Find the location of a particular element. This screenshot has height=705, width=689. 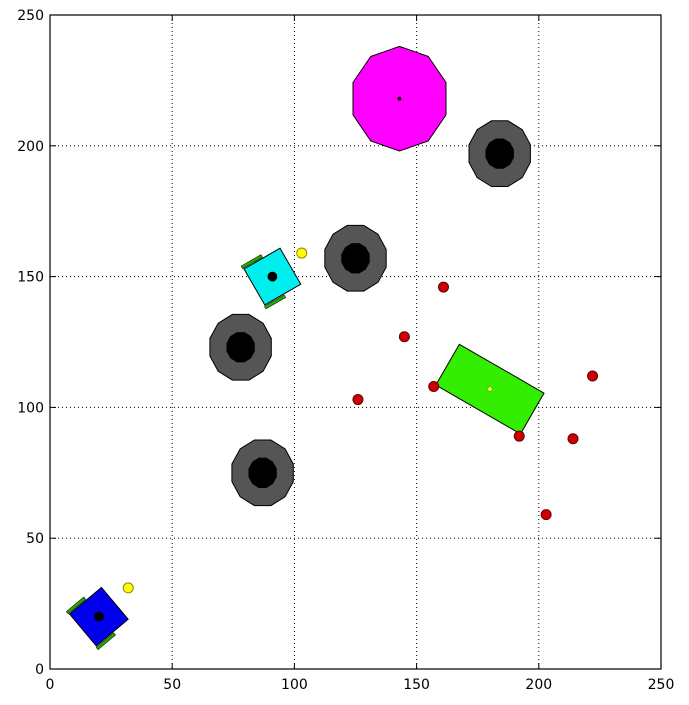

target-decagon is located at coordinates (399, 98).